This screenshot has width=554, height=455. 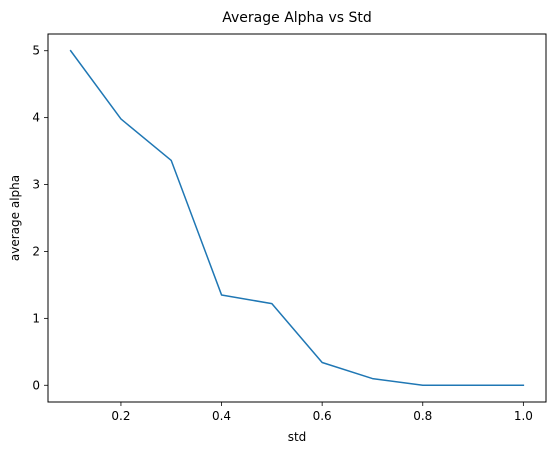 What do you see at coordinates (36, 385) in the screenshot?
I see `y-tick-label: 0` at bounding box center [36, 385].